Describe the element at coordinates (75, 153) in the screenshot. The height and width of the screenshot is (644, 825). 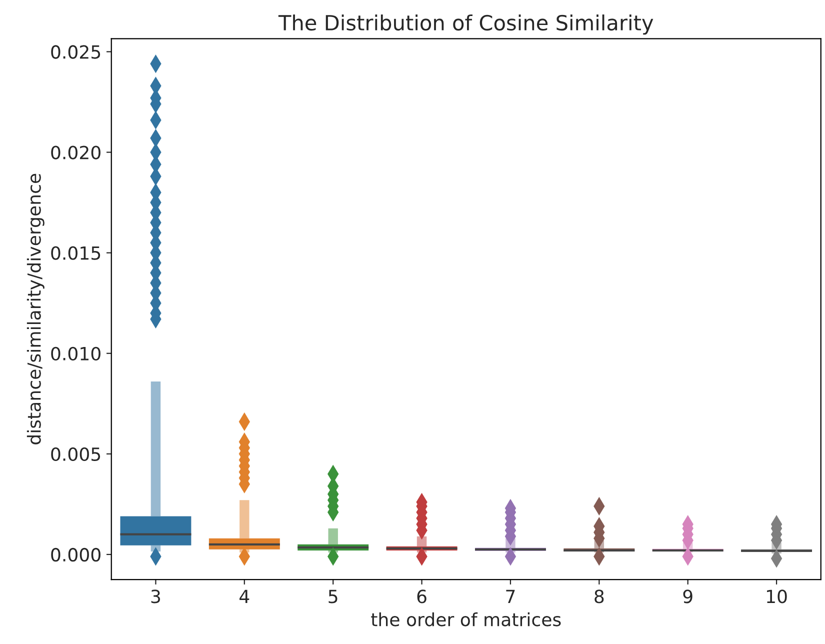
I see `y-tick-label: 0.020` at that location.